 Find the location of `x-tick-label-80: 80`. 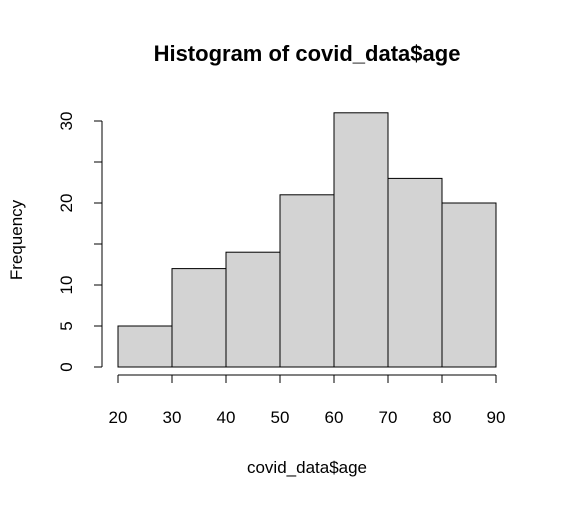

x-tick-label-80: 80 is located at coordinates (442, 417).